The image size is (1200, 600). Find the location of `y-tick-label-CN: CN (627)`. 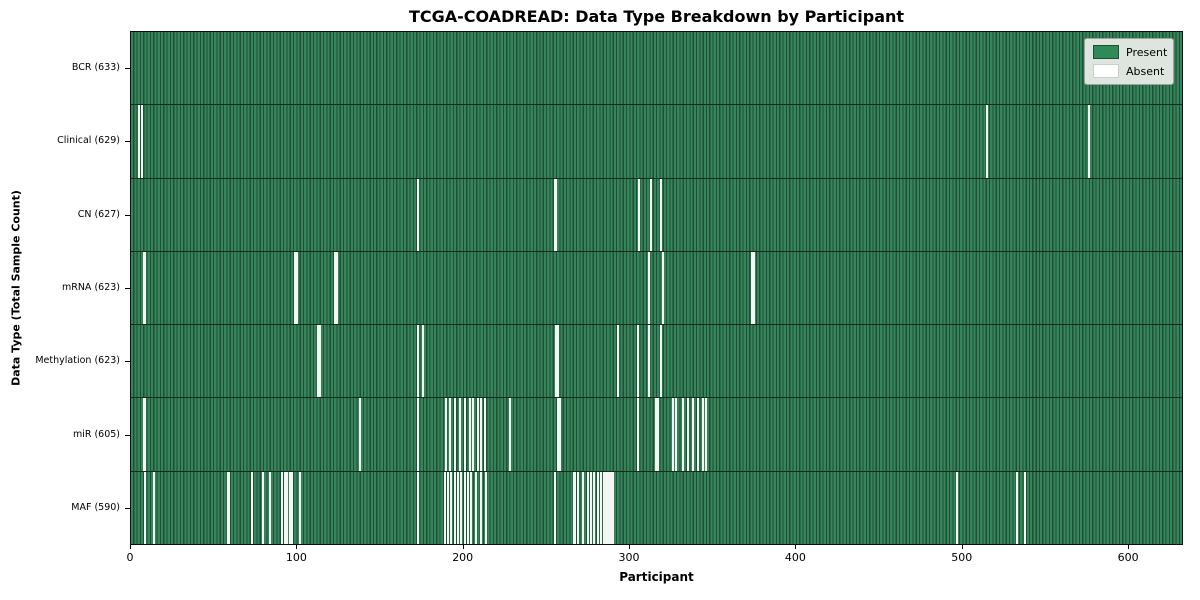

y-tick-label-CN: CN (627) is located at coordinates (98, 214).